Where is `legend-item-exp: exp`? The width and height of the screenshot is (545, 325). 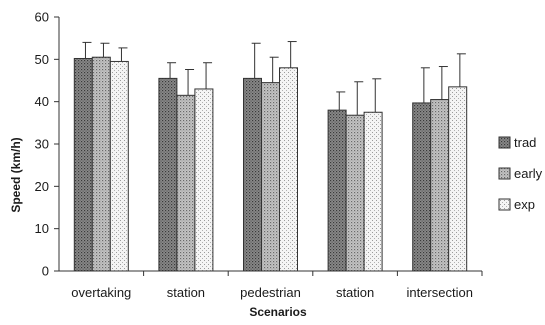 legend-item-exp: exp is located at coordinates (516, 204).